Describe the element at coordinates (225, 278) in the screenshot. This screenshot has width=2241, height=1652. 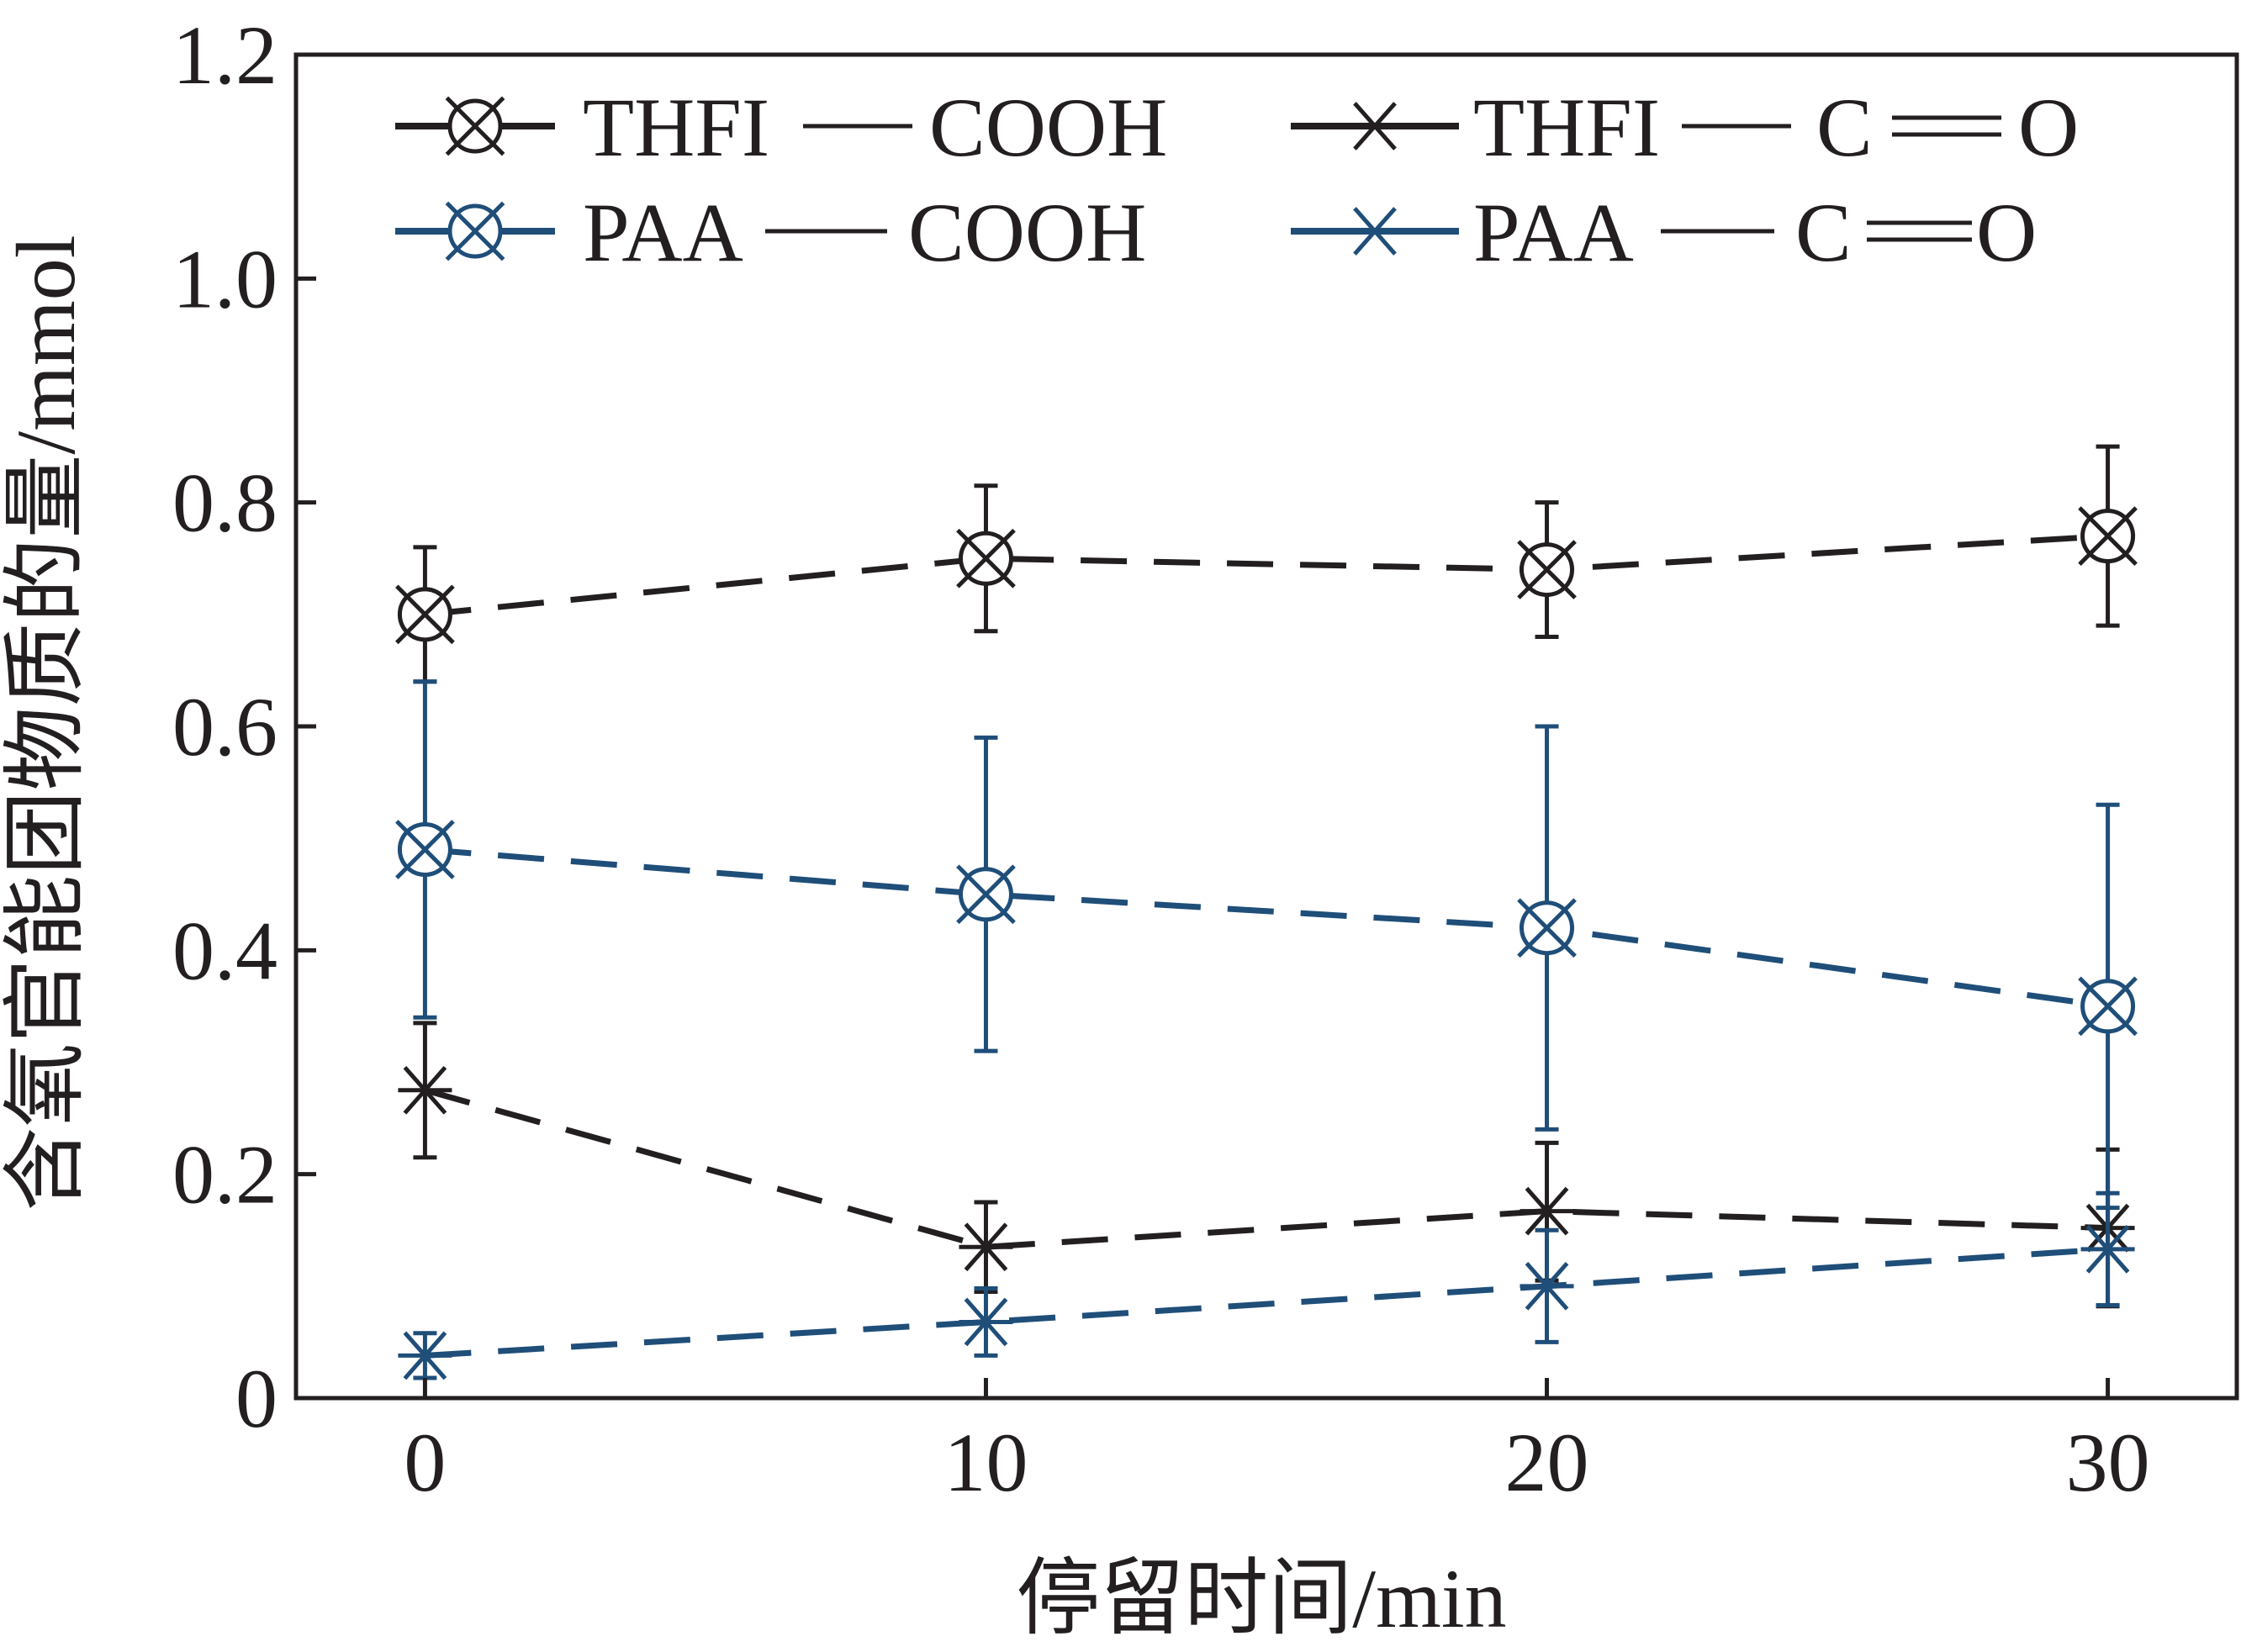
I see `y-tick-label: 1.0` at that location.